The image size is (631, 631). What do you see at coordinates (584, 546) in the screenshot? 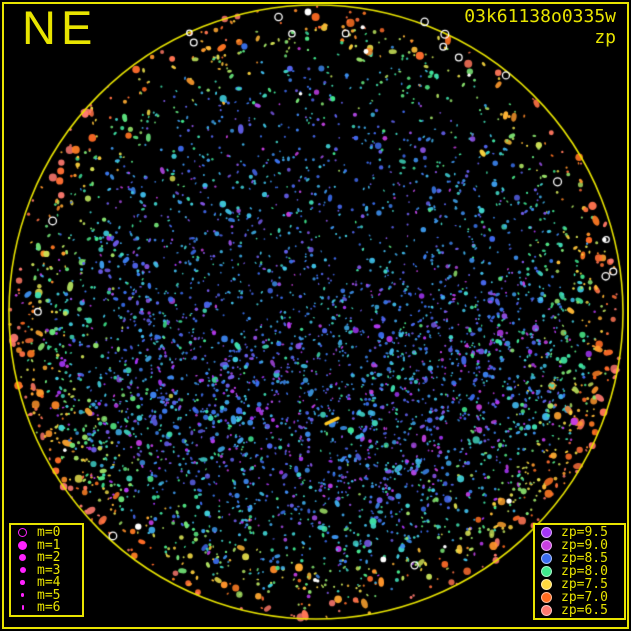
I see `legend-label: zp=9.0` at bounding box center [584, 546].